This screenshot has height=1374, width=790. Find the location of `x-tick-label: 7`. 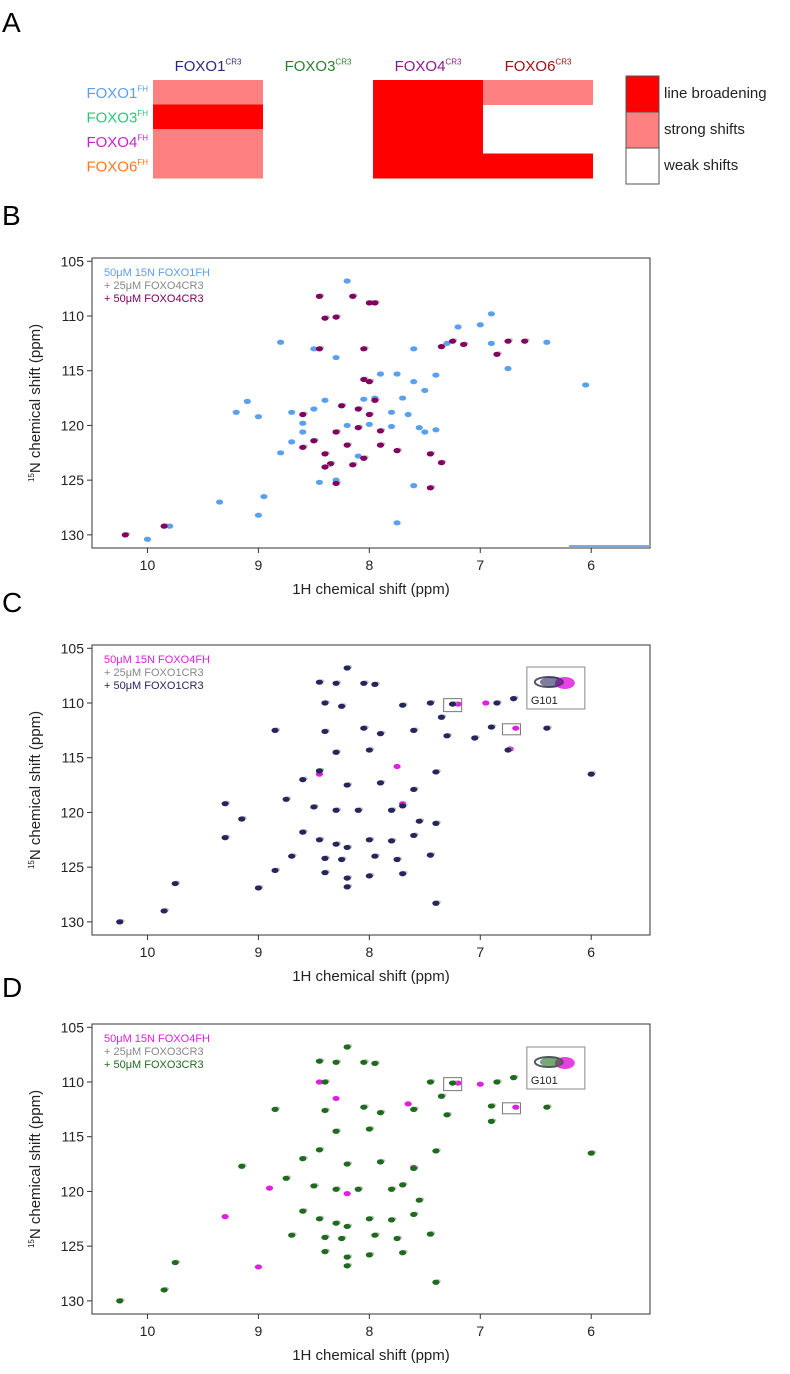

x-tick-label: 7 is located at coordinates (480, 1331).